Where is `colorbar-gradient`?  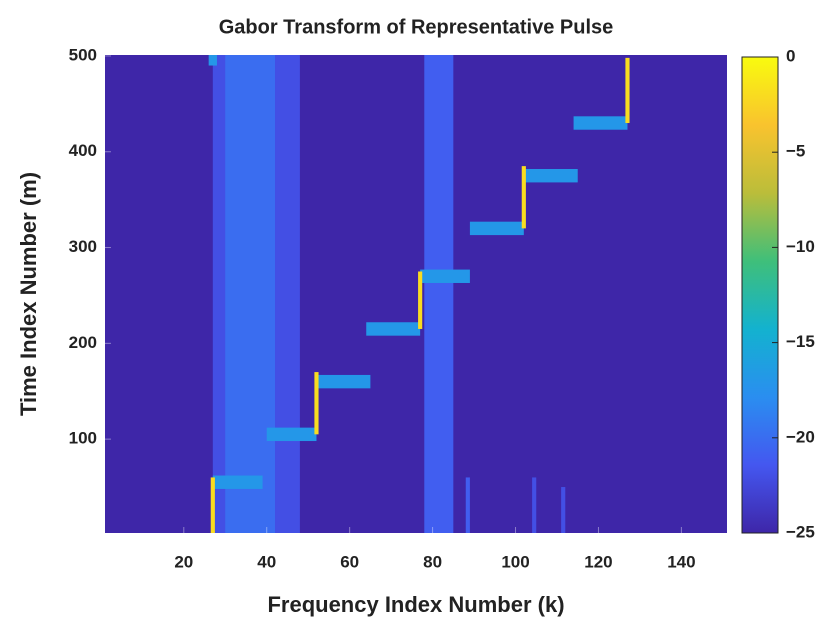
colorbar-gradient is located at coordinates (760, 295).